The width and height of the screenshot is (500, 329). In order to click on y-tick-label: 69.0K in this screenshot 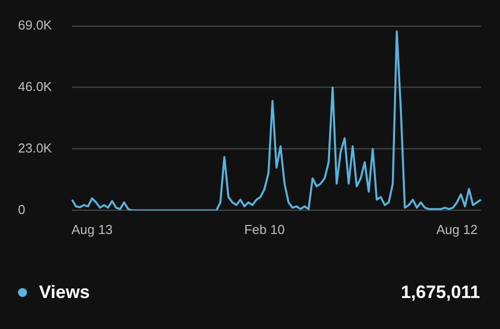, I will do `click(35, 25)`.